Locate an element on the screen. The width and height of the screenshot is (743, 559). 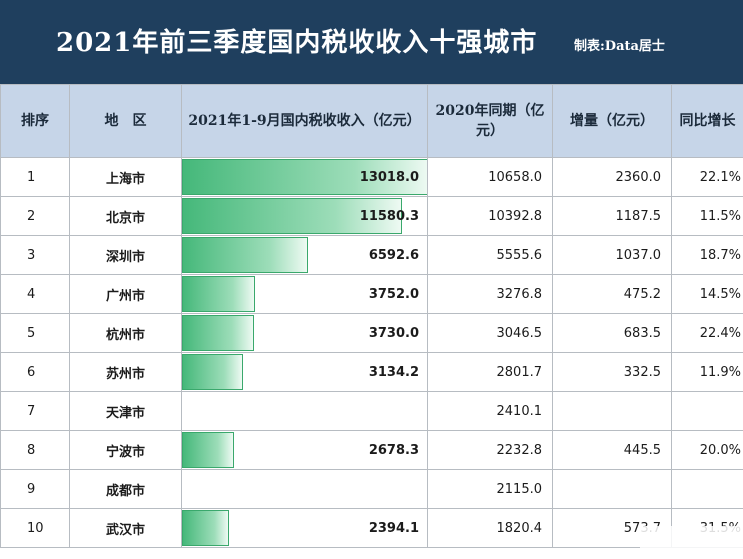
city-cell: 广州市 is located at coordinates (125, 294).